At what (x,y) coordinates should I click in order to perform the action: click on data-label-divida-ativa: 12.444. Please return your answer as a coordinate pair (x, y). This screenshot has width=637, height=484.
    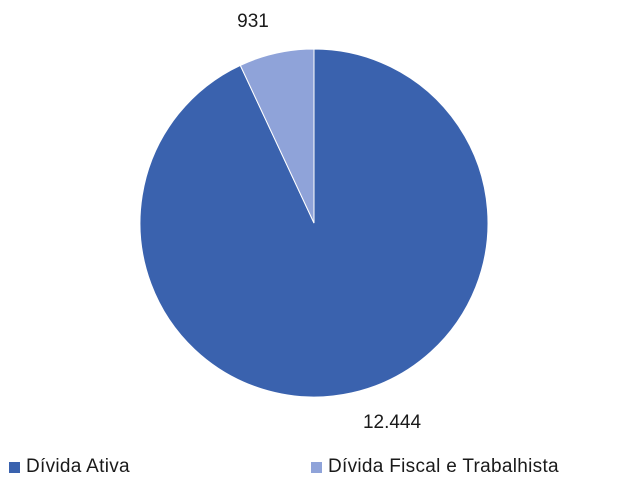
    Looking at the image, I should click on (392, 422).